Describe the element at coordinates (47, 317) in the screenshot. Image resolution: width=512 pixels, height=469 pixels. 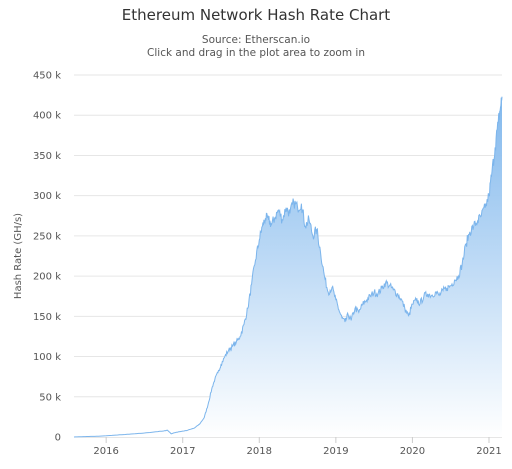
I see `y-tick-label: 150 k` at that location.